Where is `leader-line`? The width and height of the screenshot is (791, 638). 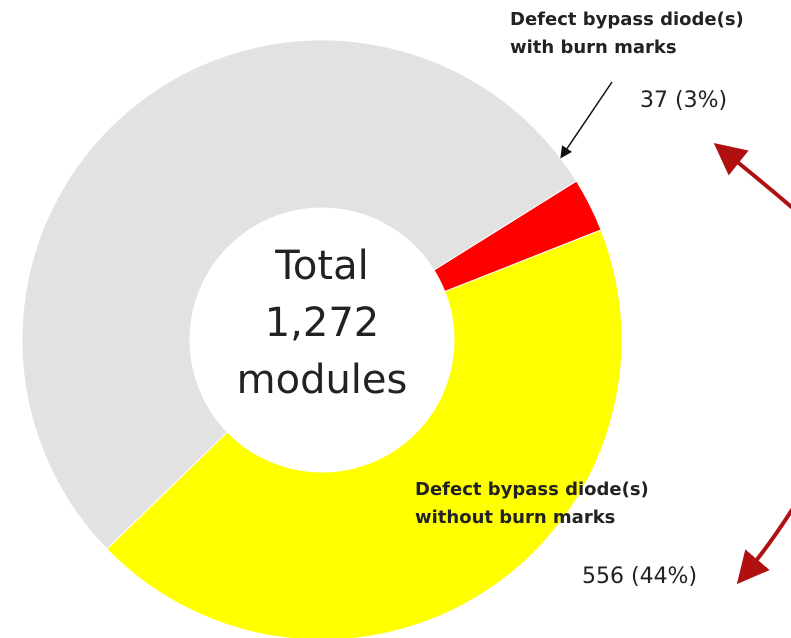 leader-line is located at coordinates (586, 120).